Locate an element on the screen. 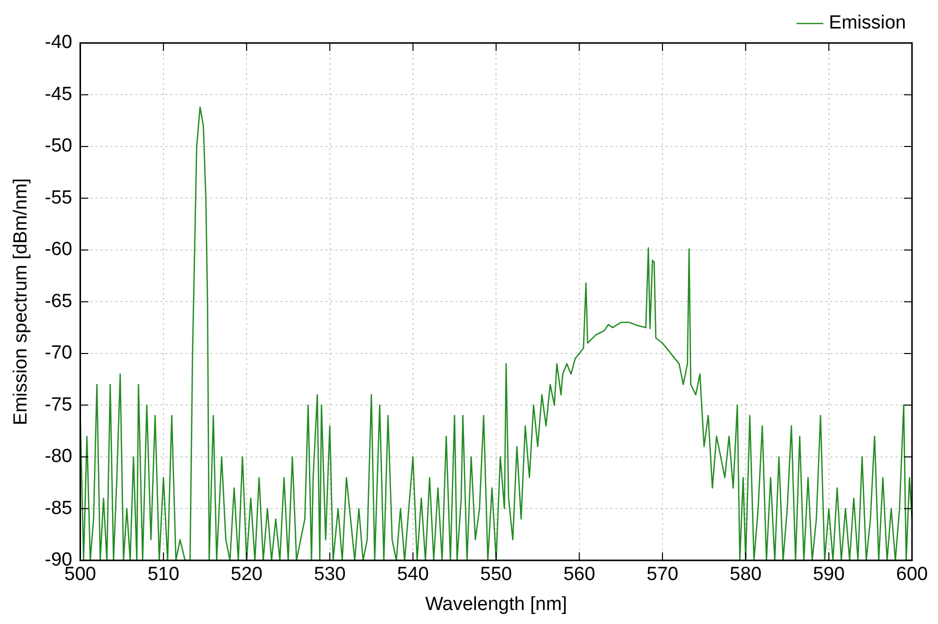 The image size is (938, 624). x-tick-label: 590 is located at coordinates (828, 575).